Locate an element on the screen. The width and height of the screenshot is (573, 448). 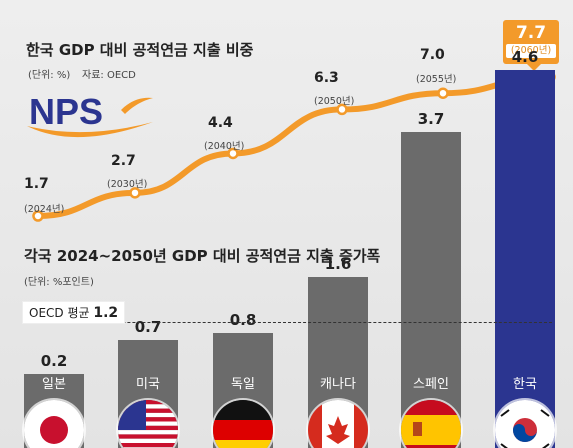
bar-category-label: 독일 is located at coordinates (243, 384).